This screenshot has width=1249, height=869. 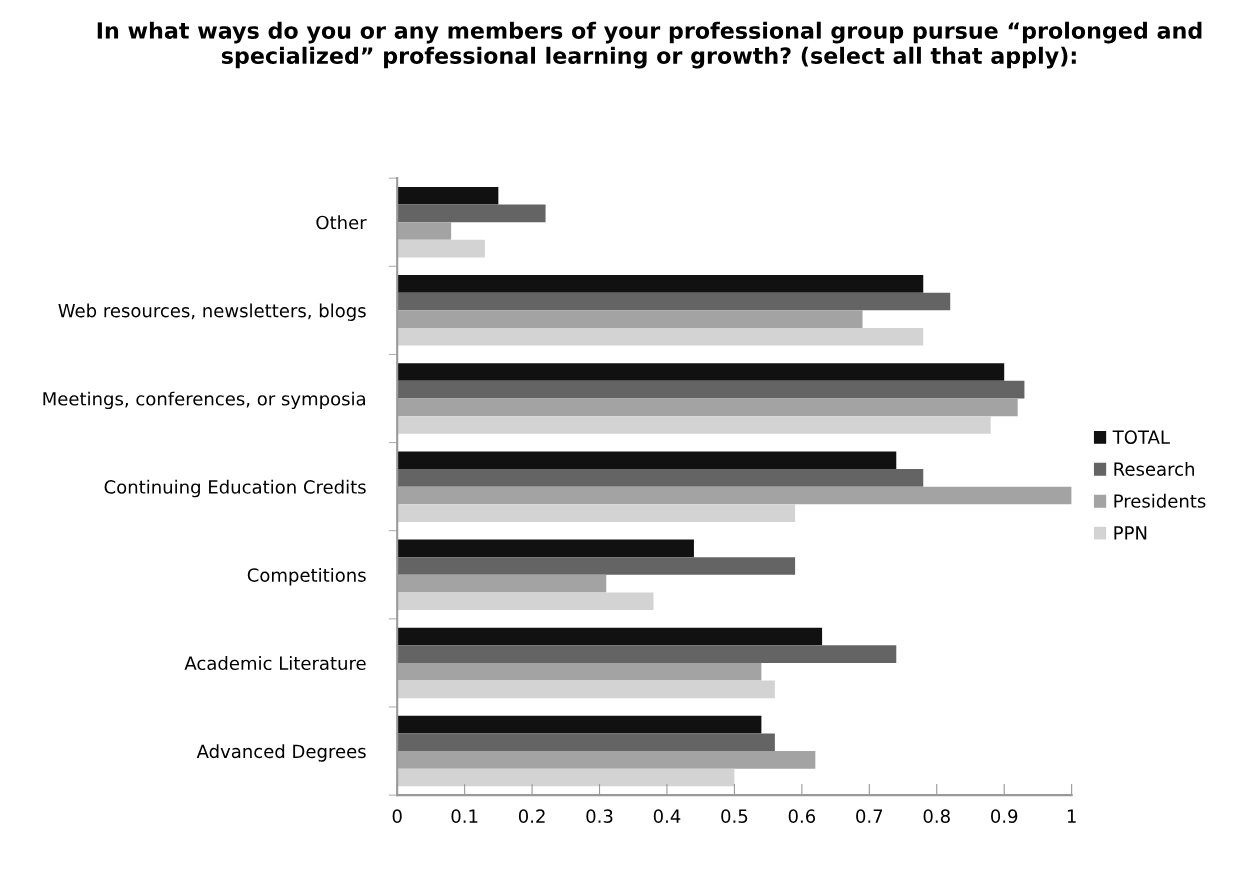 I want to click on x-tick-label: 0.5, so click(x=734, y=816).